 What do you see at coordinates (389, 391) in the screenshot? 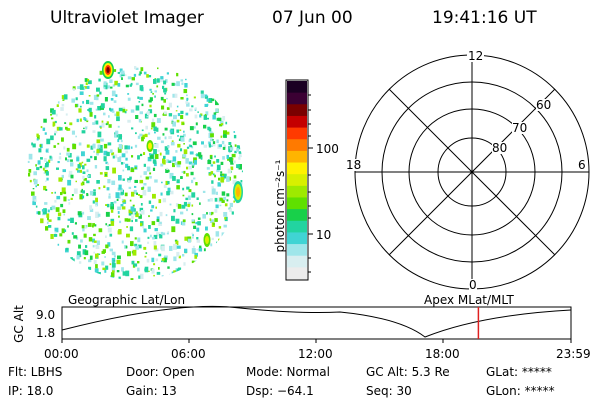
I see `info-seq: Seq: 30` at bounding box center [389, 391].